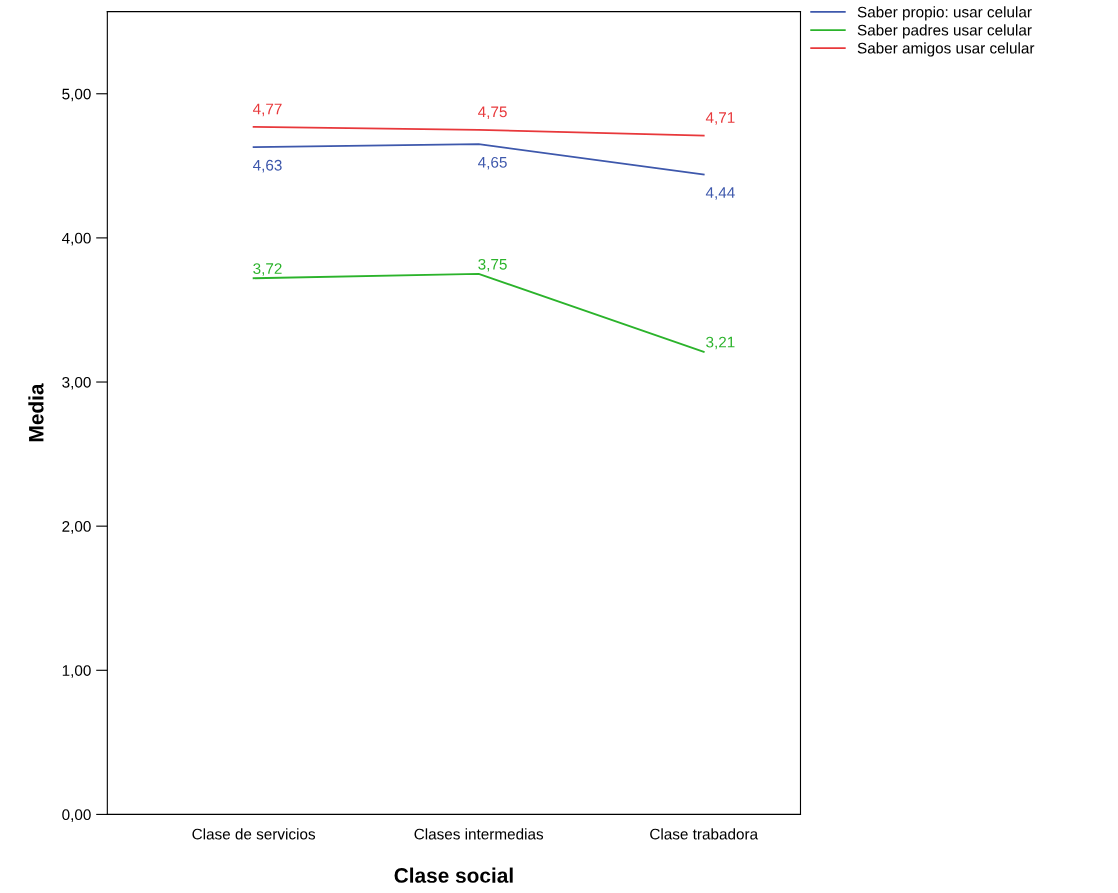  I want to click on y-axis-title: Media, so click(36, 412).